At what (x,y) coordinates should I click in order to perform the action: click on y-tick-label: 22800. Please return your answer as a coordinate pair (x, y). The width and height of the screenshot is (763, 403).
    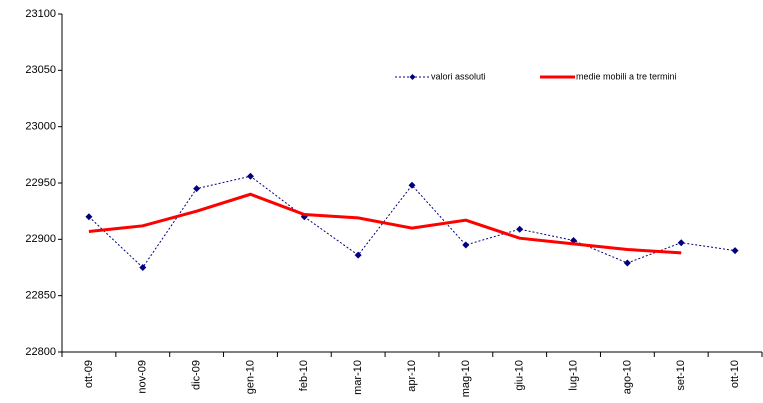
    Looking at the image, I should click on (40, 352).